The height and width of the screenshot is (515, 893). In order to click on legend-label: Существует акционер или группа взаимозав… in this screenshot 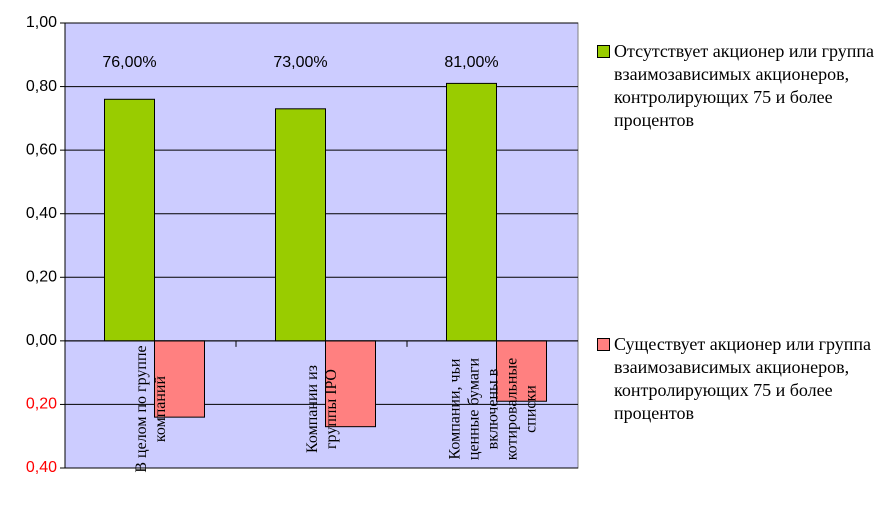, I will do `click(742, 378)`.